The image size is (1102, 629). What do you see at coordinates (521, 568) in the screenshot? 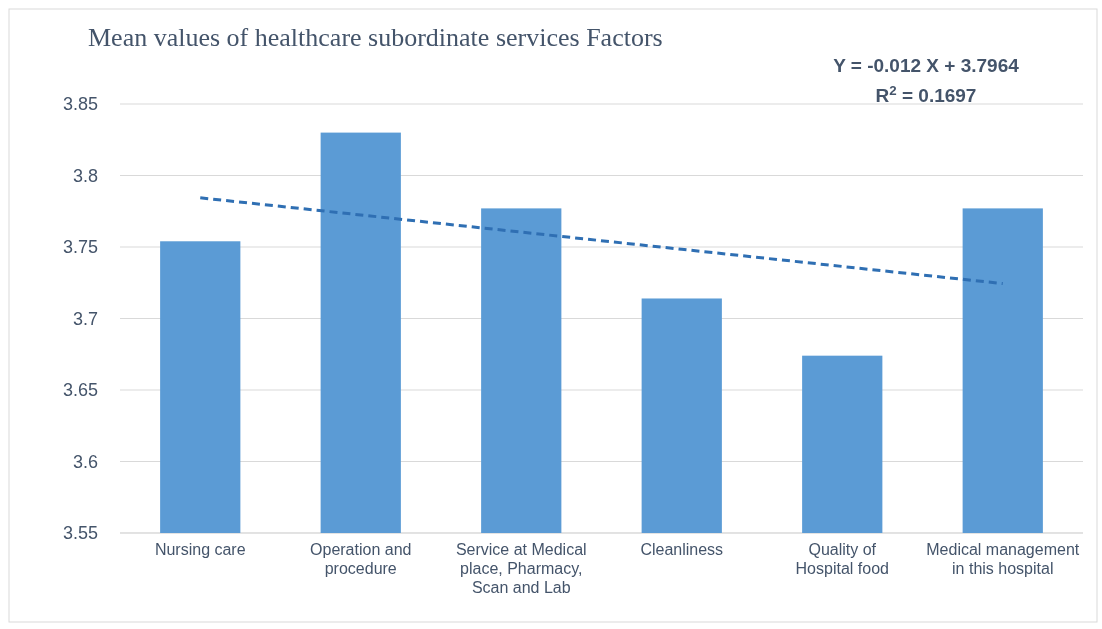
I see `x-tick-label: Service at Medical place, Pharmacy, Scan and Lab` at bounding box center [521, 568].